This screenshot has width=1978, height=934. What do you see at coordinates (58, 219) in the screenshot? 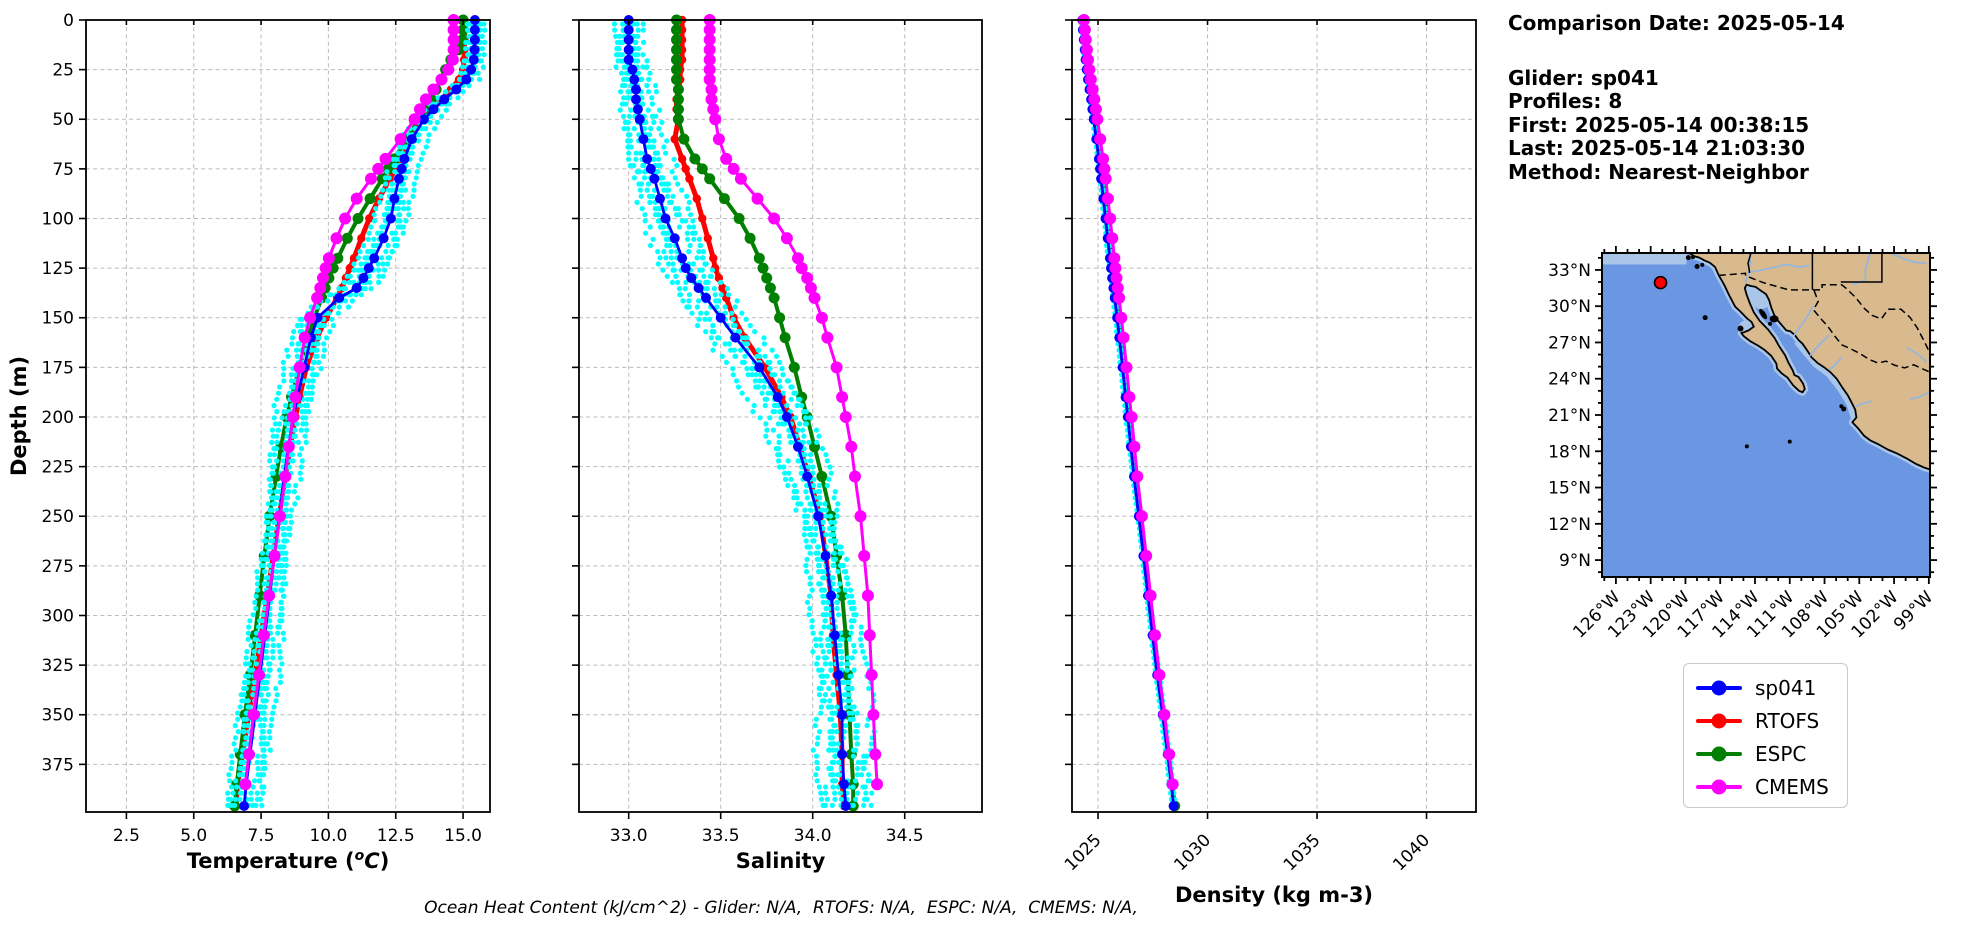
I see `depth-tick-label: 100` at bounding box center [58, 219].